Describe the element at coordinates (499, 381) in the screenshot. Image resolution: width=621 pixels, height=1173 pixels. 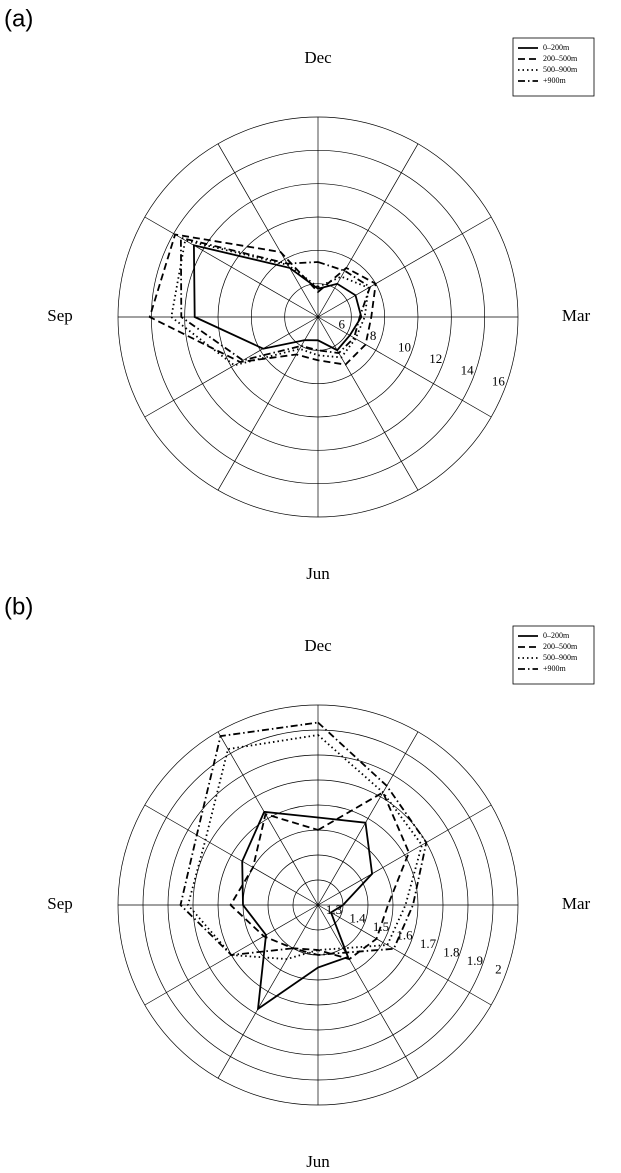
I see `r-tick-label: 16` at that location.